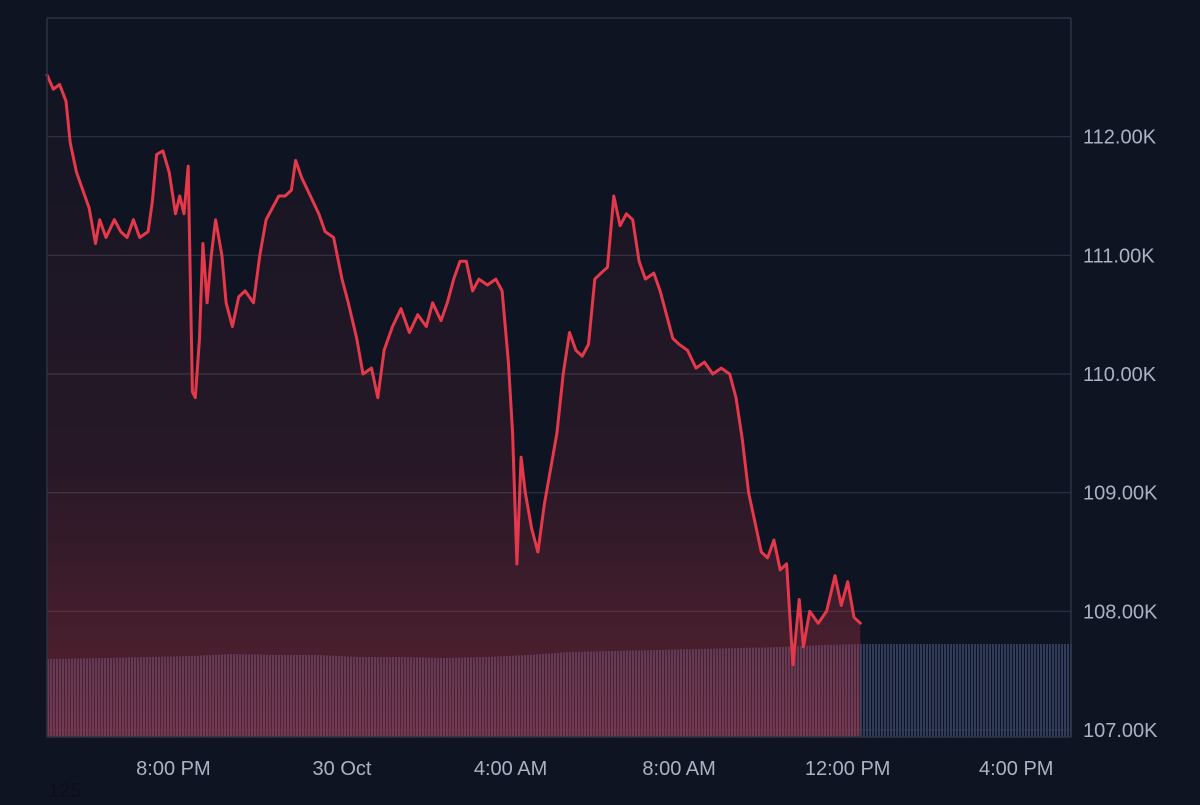 Image resolution: width=1200 pixels, height=805 pixels. I want to click on footer-number: 125, so click(65, 791).